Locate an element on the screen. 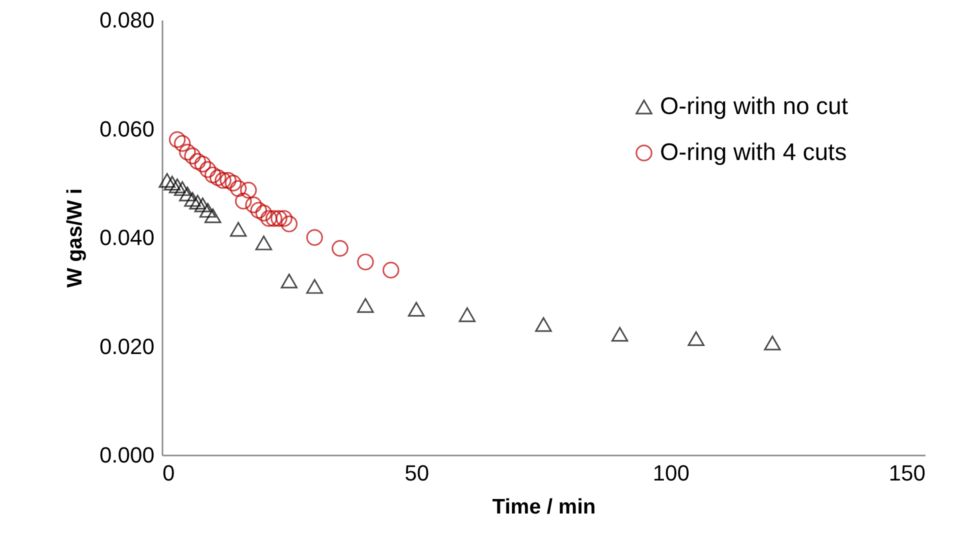 Image resolution: width=956 pixels, height=559 pixels. y-tick-label: 0.080 is located at coordinates (126, 20).